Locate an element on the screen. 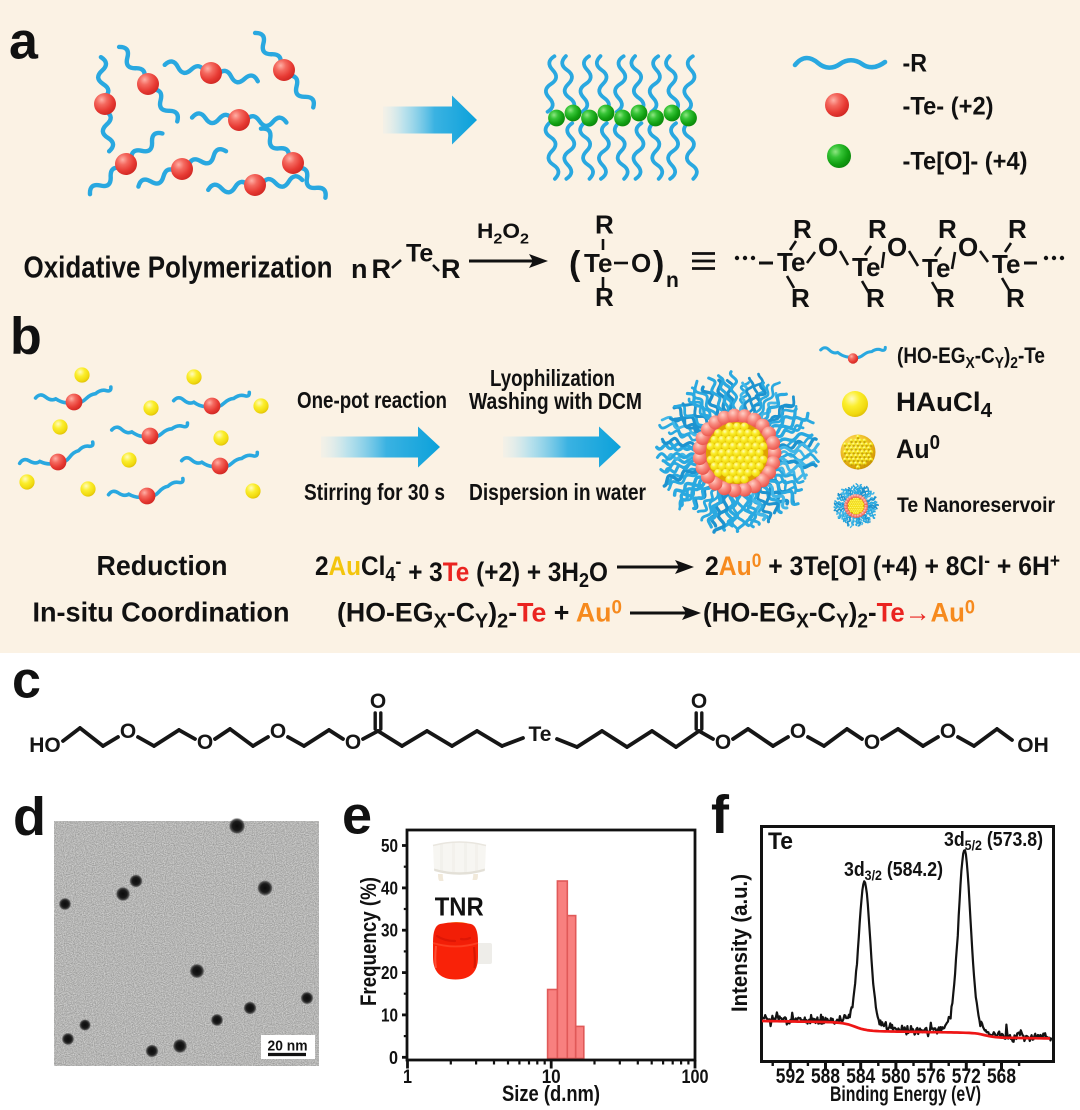 The image size is (1080, 1110). svg-text: c is located at coordinates (26, 681).